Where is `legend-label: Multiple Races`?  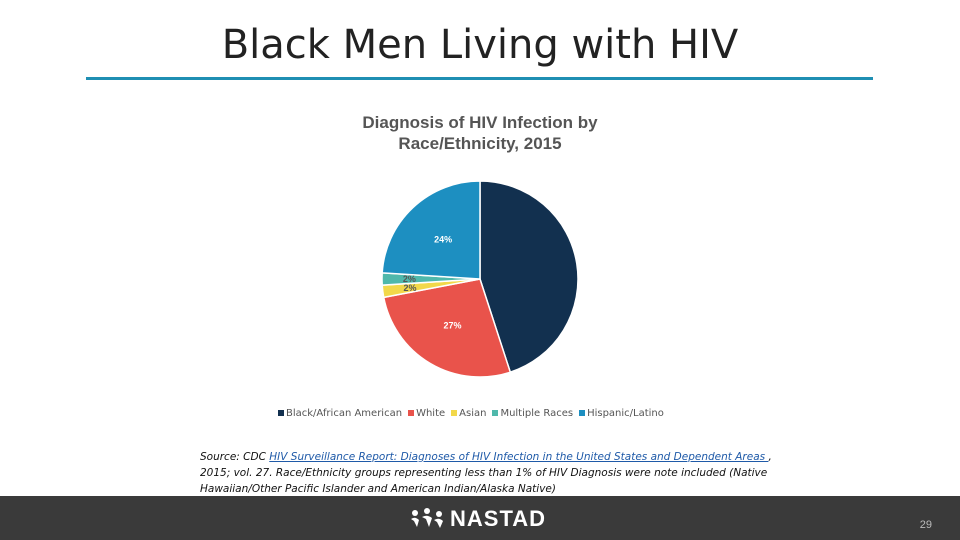
legend-label: Multiple Races is located at coordinates (537, 413).